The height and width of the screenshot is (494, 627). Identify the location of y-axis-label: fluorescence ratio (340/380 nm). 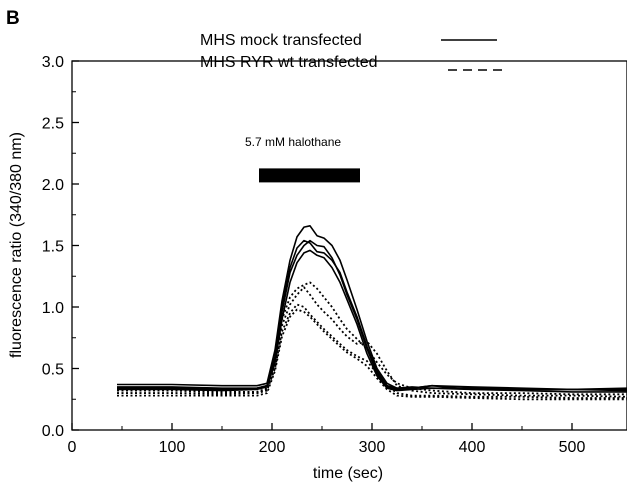
(16, 245).